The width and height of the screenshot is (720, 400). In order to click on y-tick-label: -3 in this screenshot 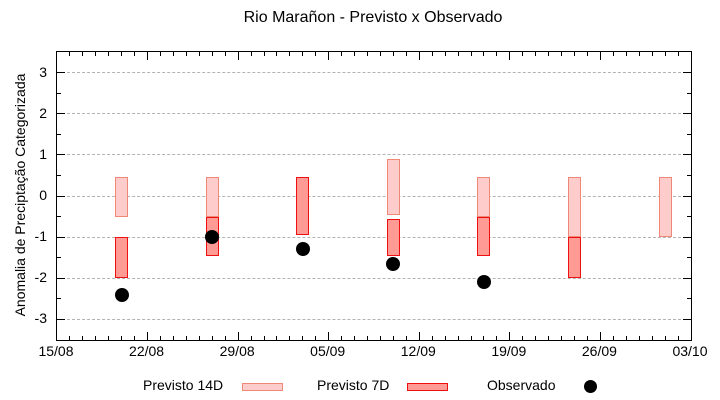, I will do `click(40, 318)`.